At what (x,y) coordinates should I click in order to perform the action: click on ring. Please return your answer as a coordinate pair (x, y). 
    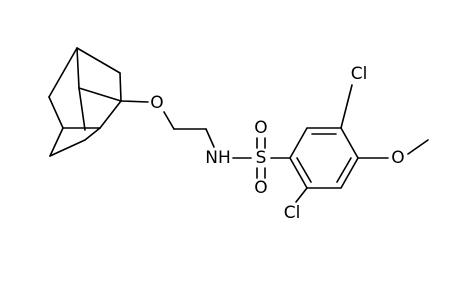
    Looking at the image, I should click on (324, 158).